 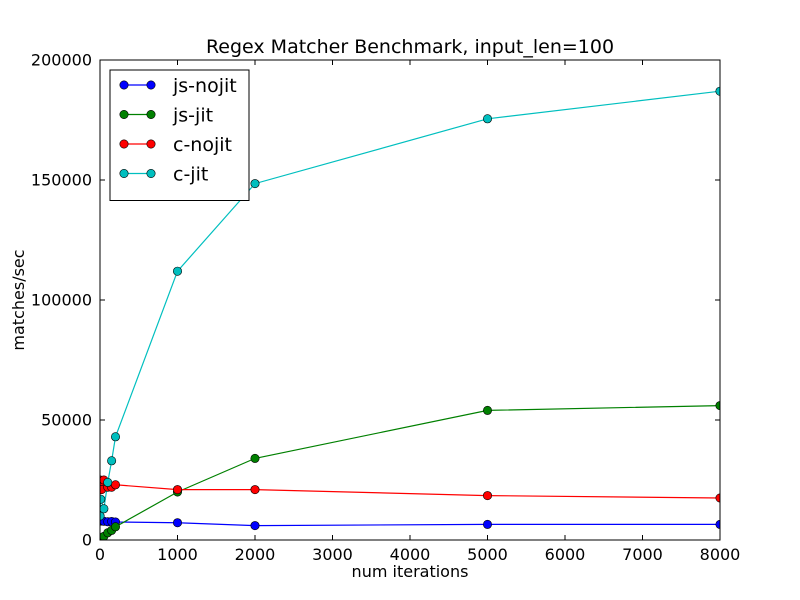 I want to click on legend: js-nojit js-jit c-nojit c-jit, so click(x=179, y=135).